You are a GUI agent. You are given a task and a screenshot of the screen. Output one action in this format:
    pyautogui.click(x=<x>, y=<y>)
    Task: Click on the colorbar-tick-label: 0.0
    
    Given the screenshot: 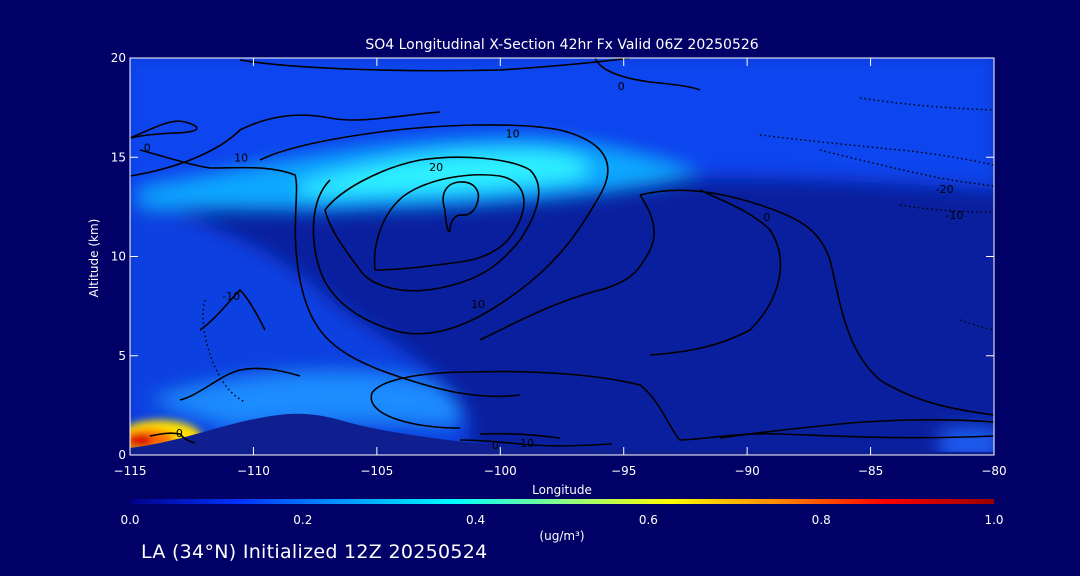 What is the action you would take?
    pyautogui.click(x=129, y=520)
    